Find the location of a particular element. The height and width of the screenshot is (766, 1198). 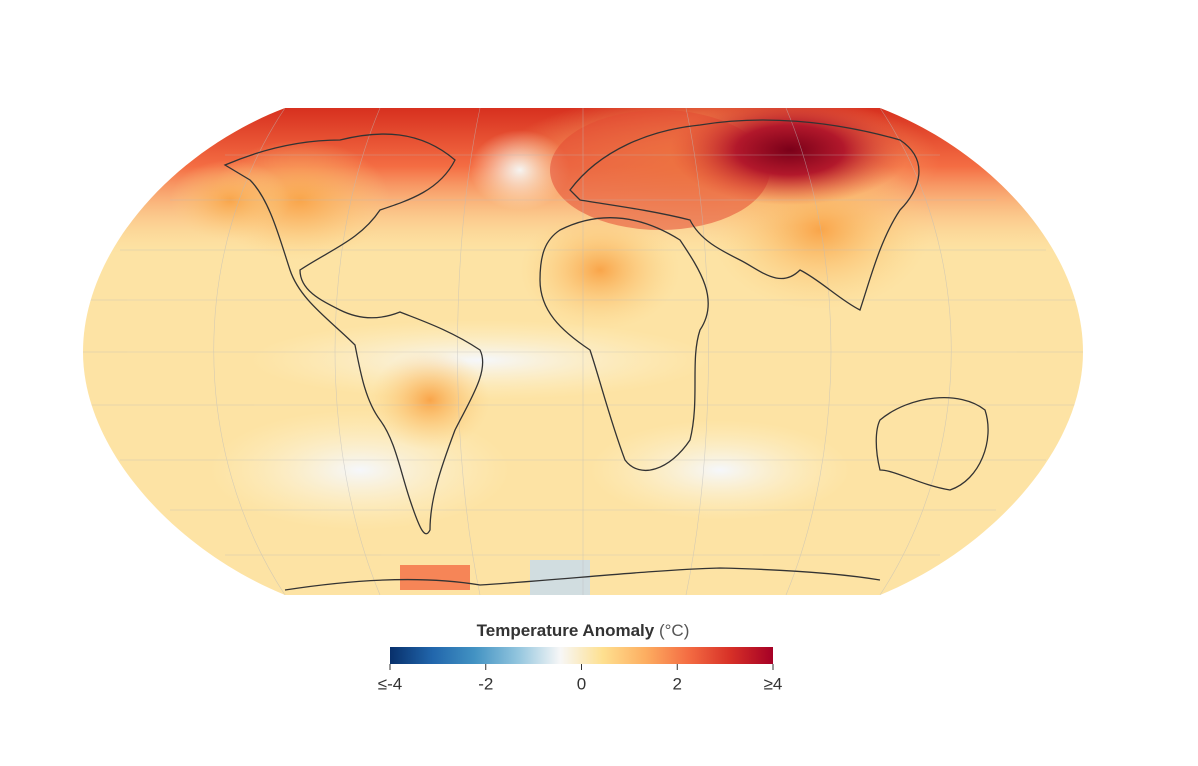

colorbar is located at coordinates (581, 655).